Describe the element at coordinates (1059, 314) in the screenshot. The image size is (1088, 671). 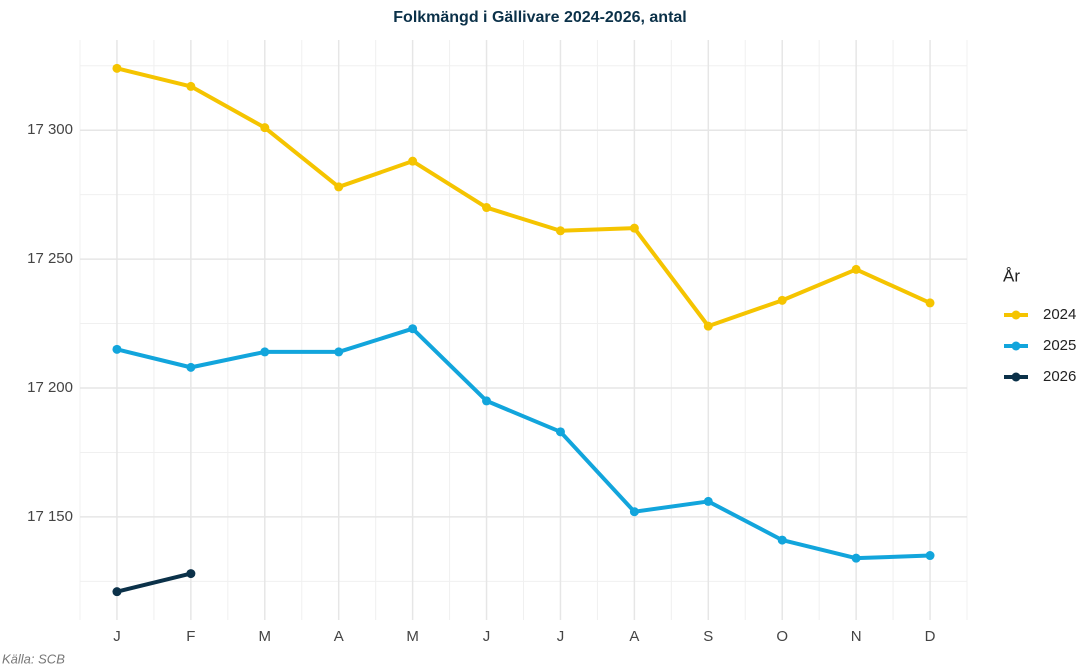
I see `legend-label: 2024` at that location.